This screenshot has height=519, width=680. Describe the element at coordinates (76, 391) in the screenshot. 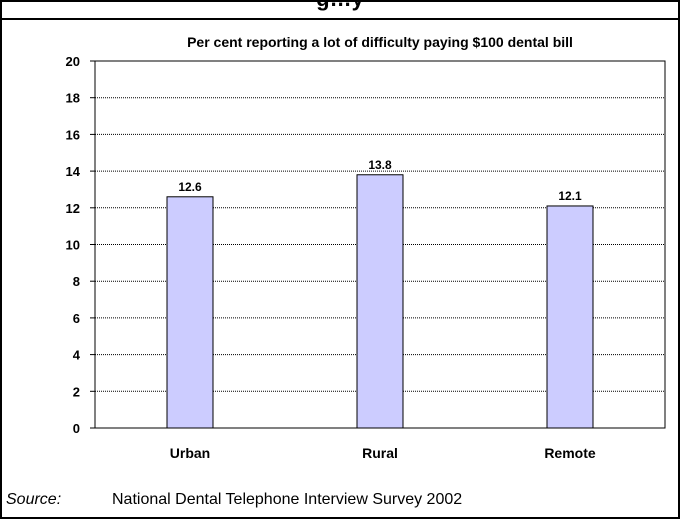

I see `y-tick-label: 2` at that location.